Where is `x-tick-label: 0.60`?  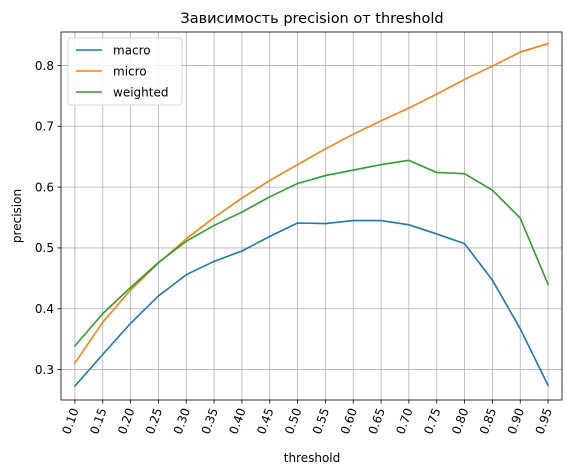 x-tick-label: 0.60 is located at coordinates (349, 421).